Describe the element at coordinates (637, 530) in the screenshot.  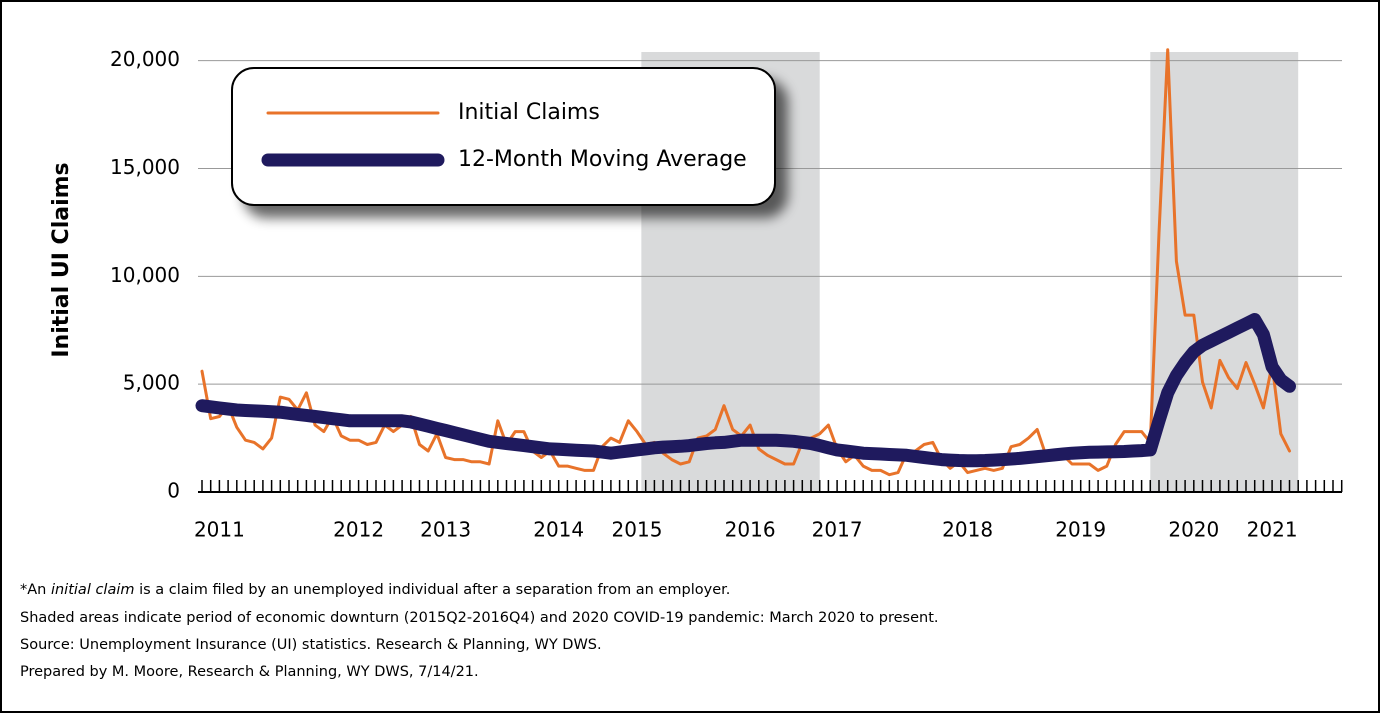
I see `x-tick-label: 2015` at that location.